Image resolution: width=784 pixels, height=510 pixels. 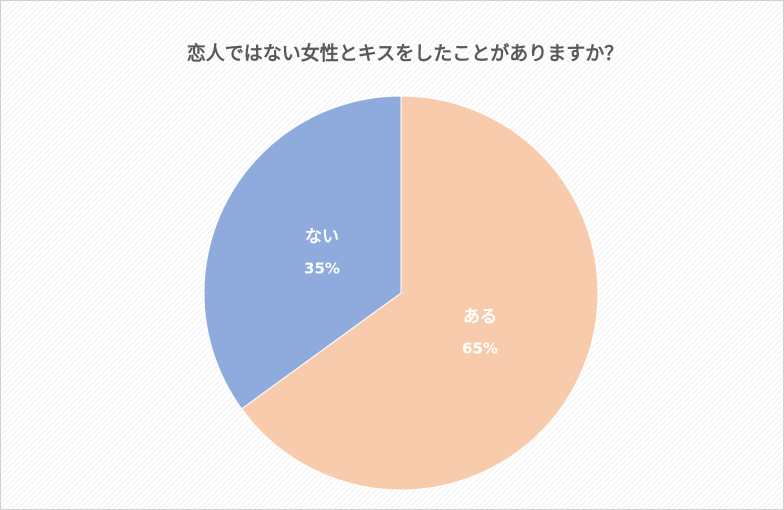 I want to click on slice-value-label: 35%, so click(x=322, y=268).